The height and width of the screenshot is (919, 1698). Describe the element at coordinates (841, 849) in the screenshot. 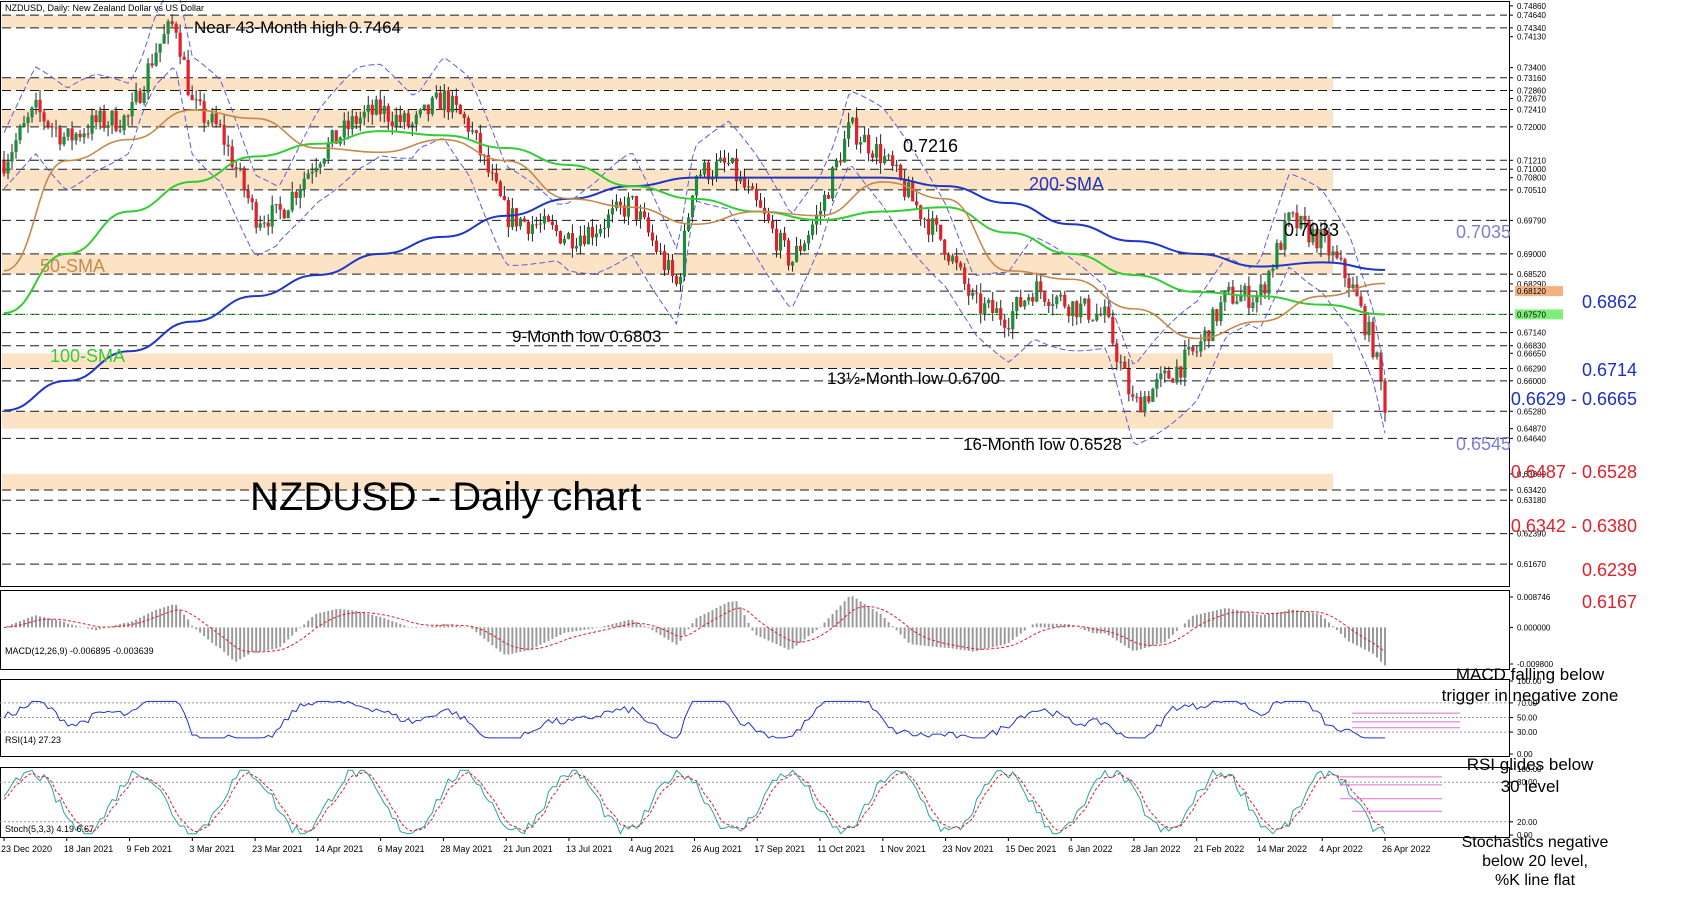

I see `time-tick-label: 11 Oct 2021` at that location.